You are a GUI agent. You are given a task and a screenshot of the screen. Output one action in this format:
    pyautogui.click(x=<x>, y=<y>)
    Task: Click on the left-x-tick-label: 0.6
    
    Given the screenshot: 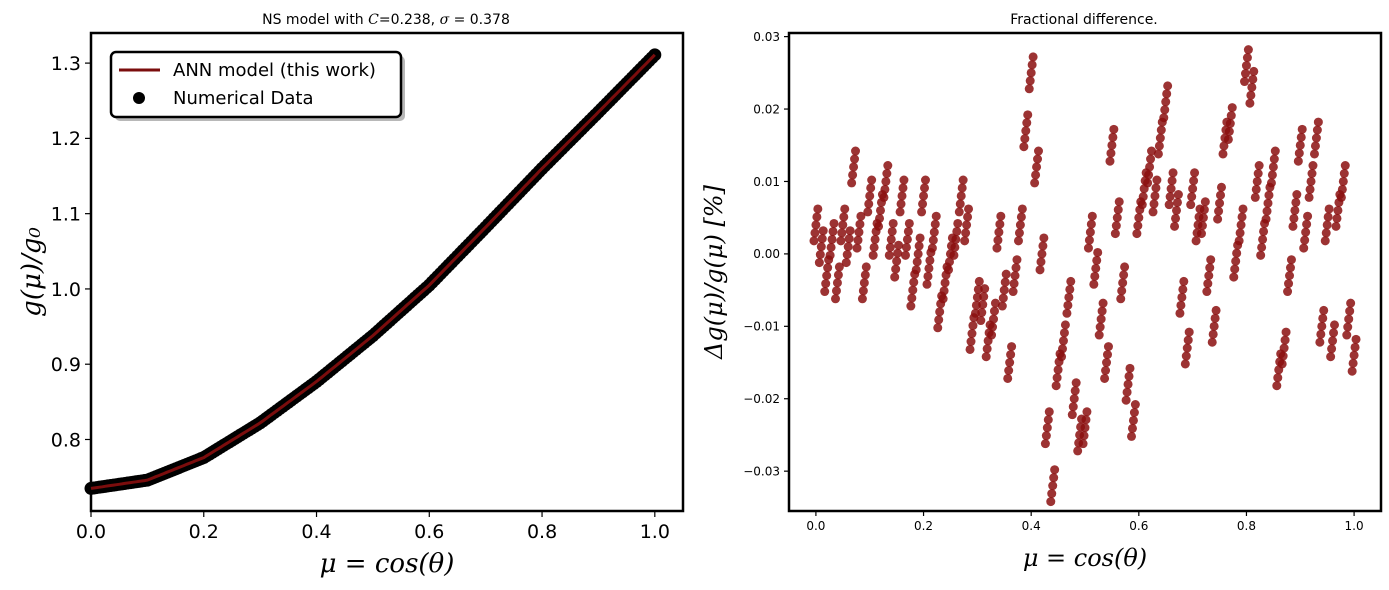 What is the action you would take?
    pyautogui.click(x=429, y=532)
    